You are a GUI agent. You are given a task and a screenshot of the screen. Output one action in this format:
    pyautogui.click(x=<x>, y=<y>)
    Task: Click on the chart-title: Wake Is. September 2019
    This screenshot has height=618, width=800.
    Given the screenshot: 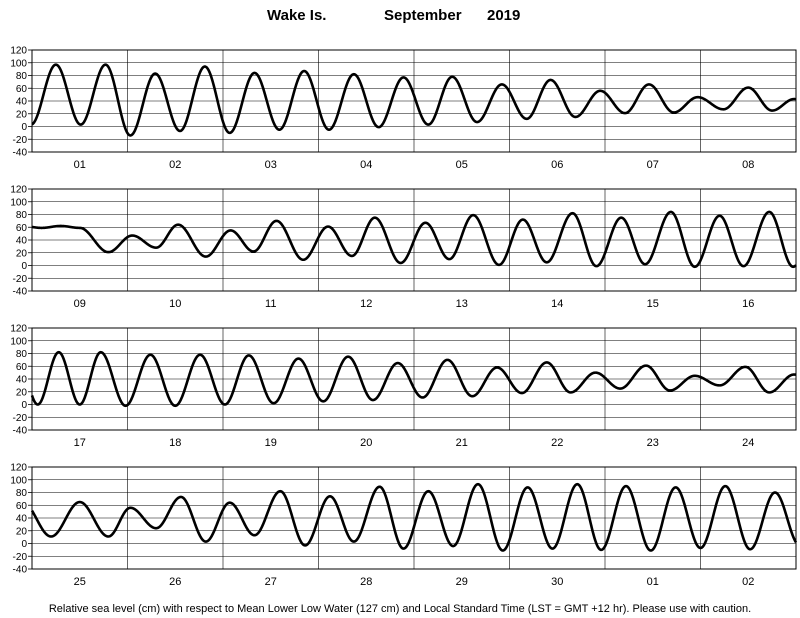 What is the action you would take?
    pyautogui.click(x=393, y=15)
    